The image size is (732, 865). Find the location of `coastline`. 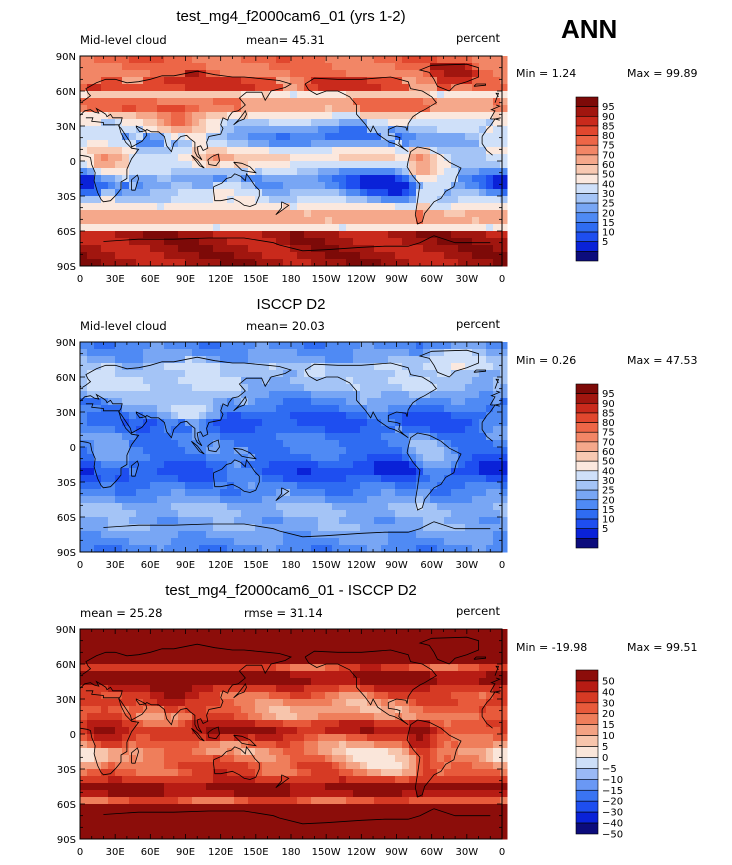

coastline is located at coordinates (240, 403).